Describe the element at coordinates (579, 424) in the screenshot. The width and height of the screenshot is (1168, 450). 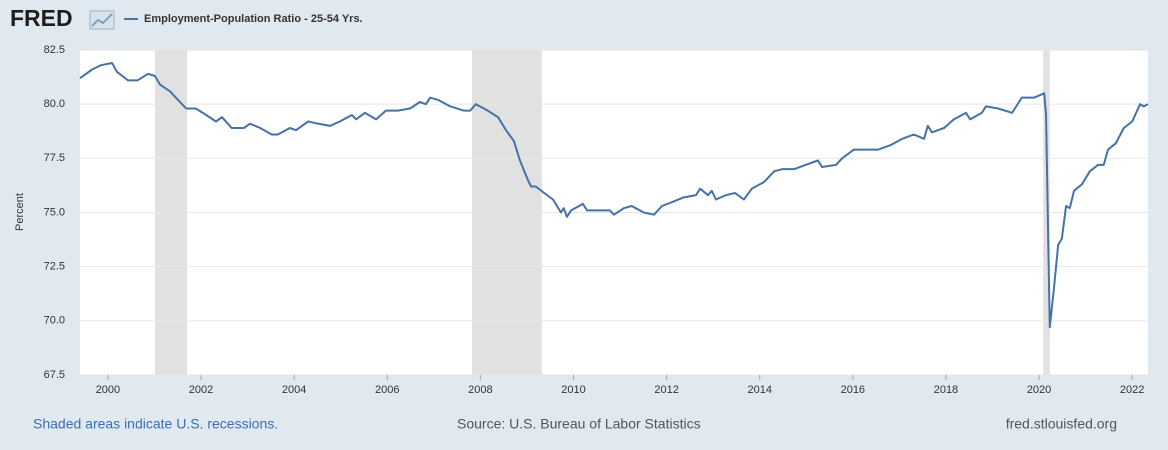
I see `source: Source: U.S. Bureau of Labor Statistics` at that location.